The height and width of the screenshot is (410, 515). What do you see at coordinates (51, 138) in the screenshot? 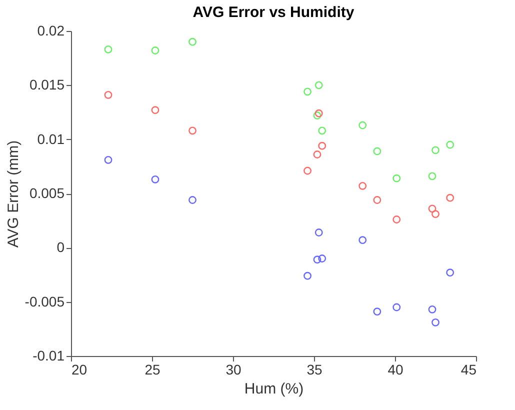
I see `y-tick-label: 0.01` at bounding box center [51, 138].